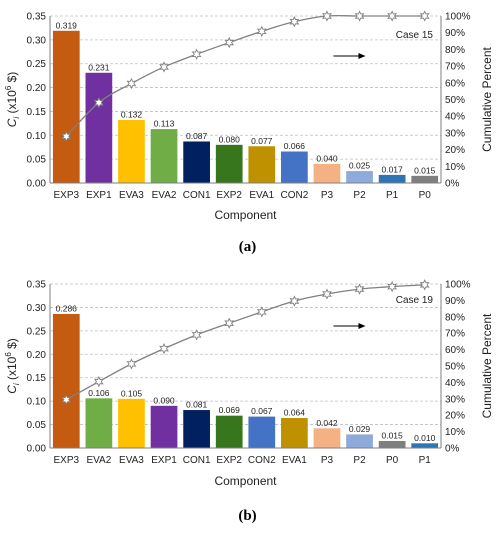 This screenshot has width=501, height=550. What do you see at coordinates (197, 405) in the screenshot?
I see `data-label: 0.081` at bounding box center [197, 405].